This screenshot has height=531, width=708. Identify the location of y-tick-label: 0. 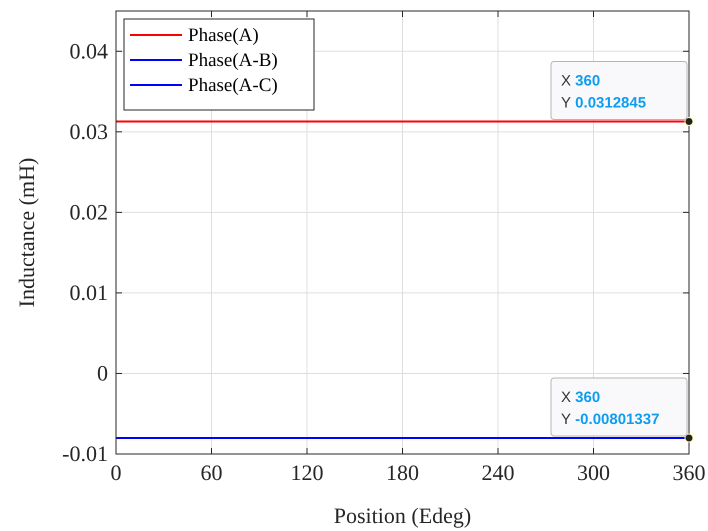
(102, 373).